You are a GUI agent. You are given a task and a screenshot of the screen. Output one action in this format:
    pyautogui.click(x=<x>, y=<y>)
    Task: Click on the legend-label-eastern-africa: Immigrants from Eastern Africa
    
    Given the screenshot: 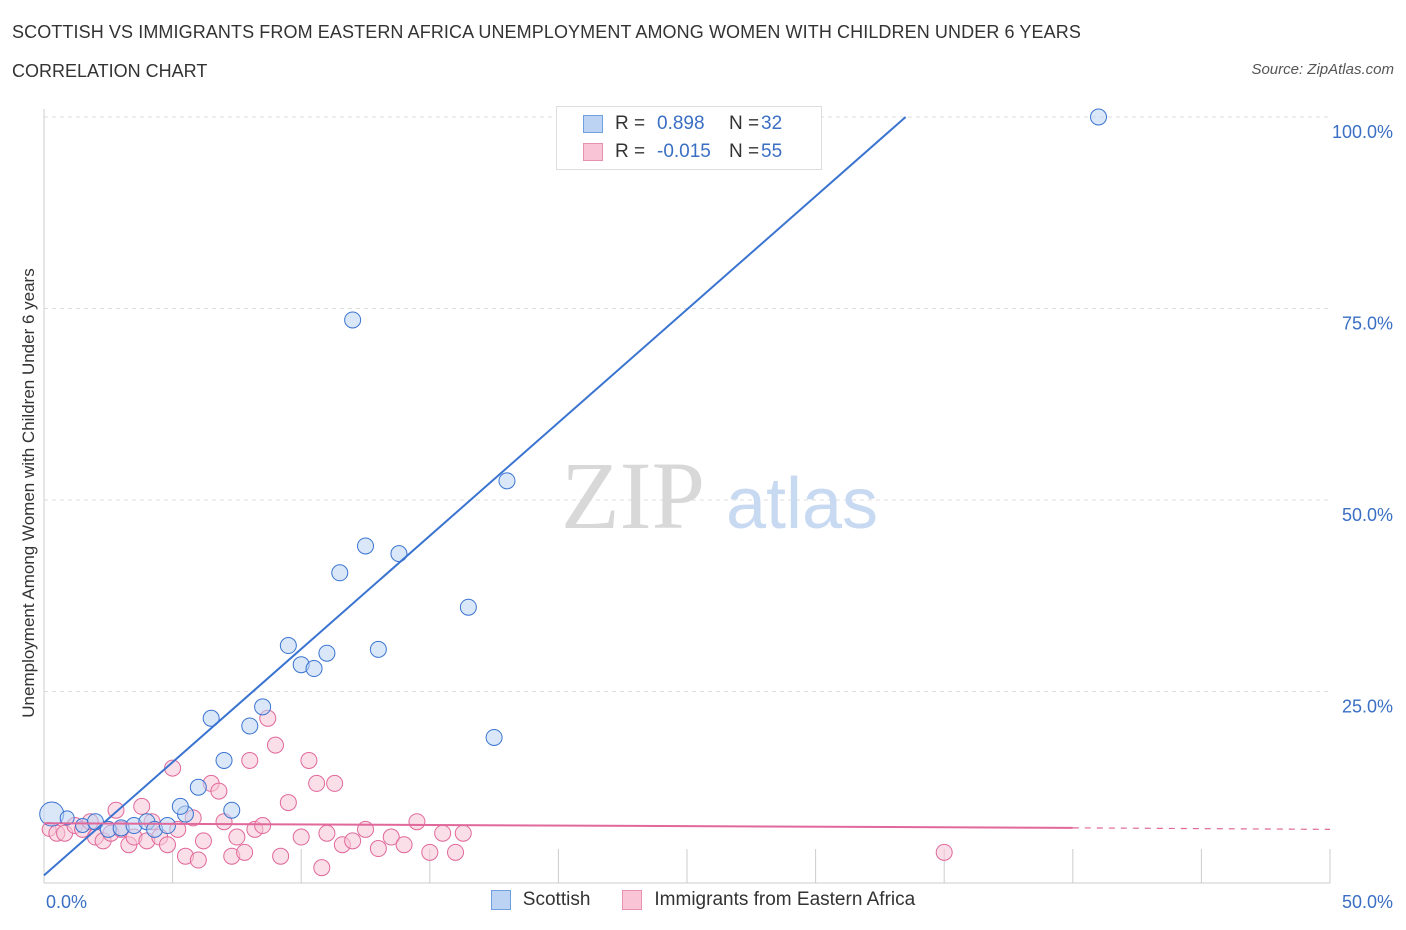 What is the action you would take?
    pyautogui.click(x=785, y=899)
    